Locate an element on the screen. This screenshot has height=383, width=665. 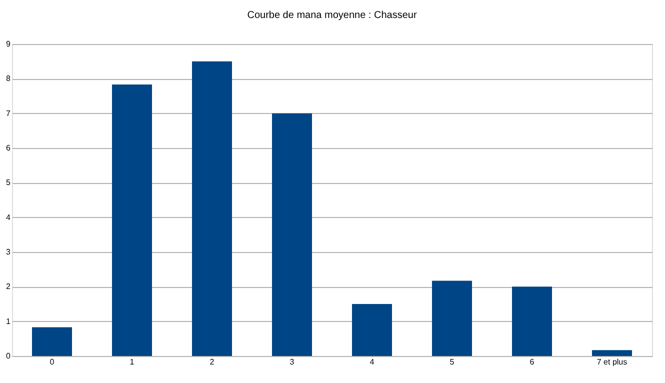
chart-title: Courbe de mana moyenne : Chasseur is located at coordinates (332, 15).